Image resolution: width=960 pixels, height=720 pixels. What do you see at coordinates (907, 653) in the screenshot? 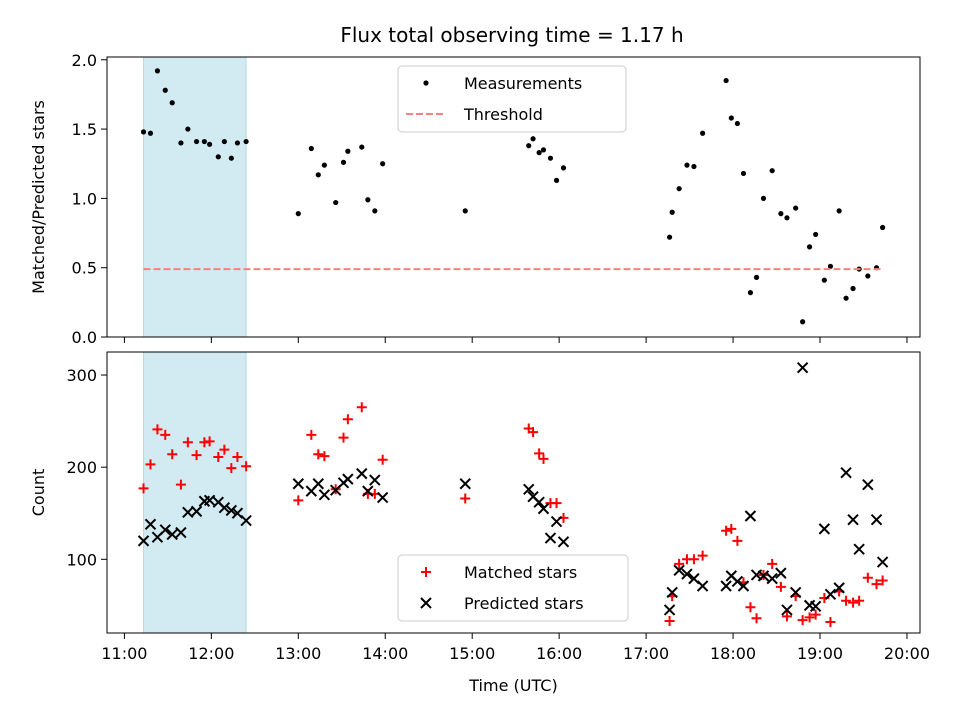
I see `x-tick-label: 20:00` at bounding box center [907, 653].